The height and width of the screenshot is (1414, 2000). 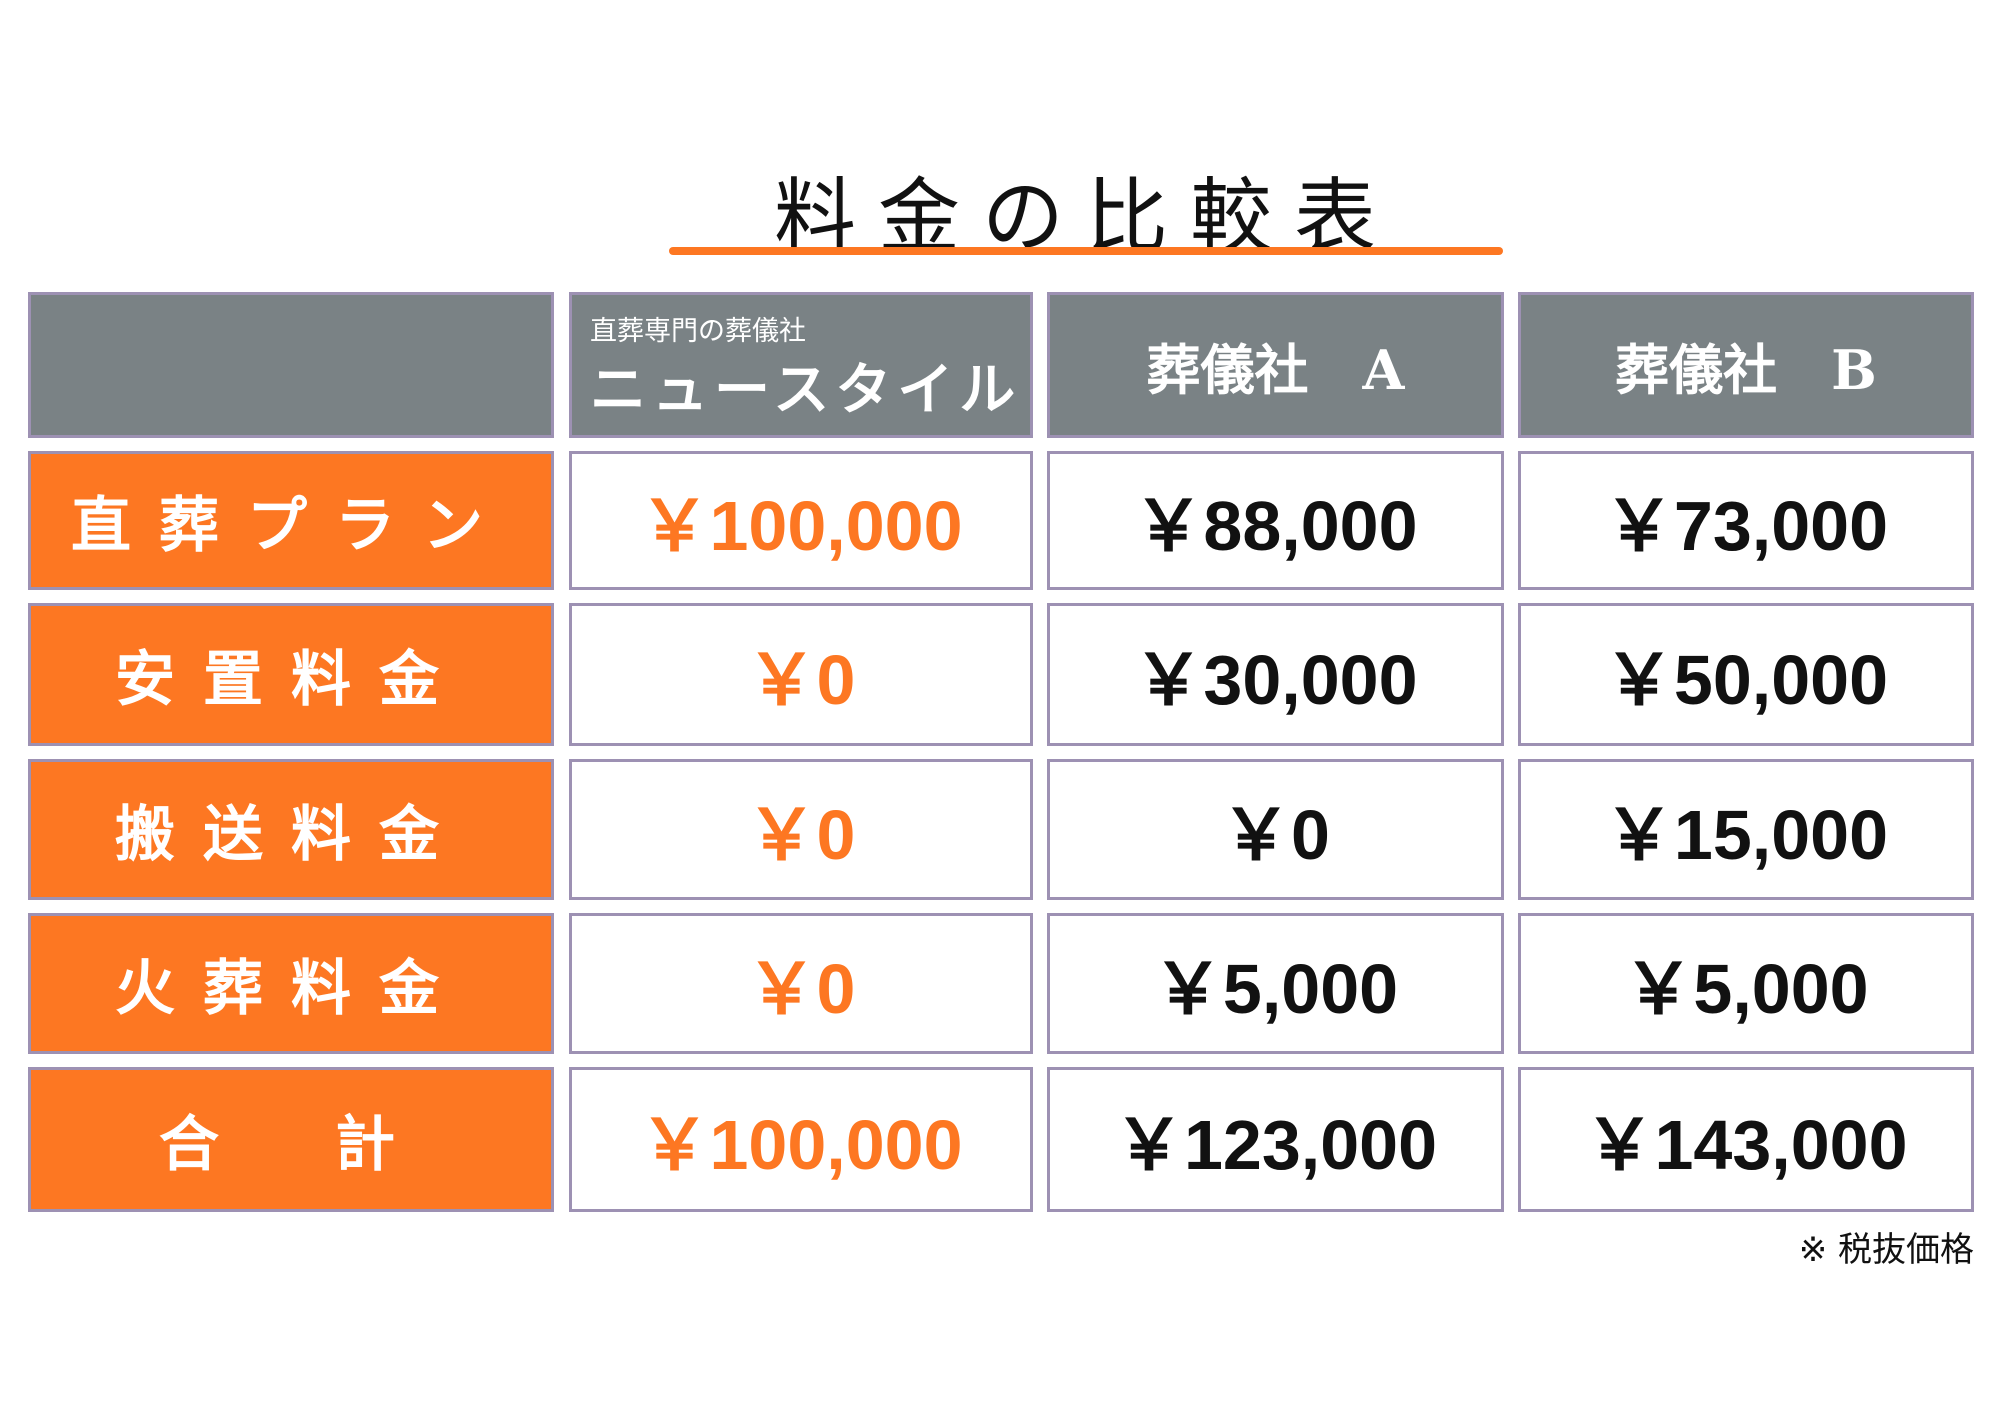 What do you see at coordinates (1275, 1139) in the screenshot?
I see `price-cell: ￥123,000` at bounding box center [1275, 1139].